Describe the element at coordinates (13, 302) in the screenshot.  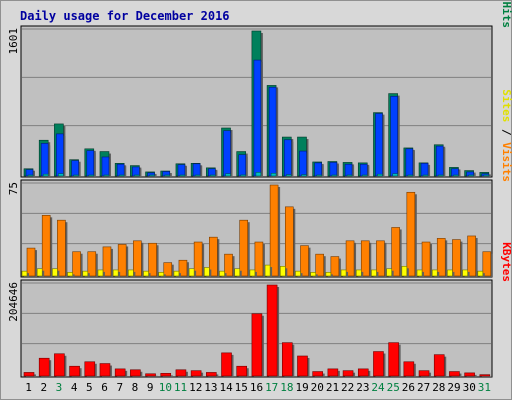
I see `y-max-label: 204646` at that location.